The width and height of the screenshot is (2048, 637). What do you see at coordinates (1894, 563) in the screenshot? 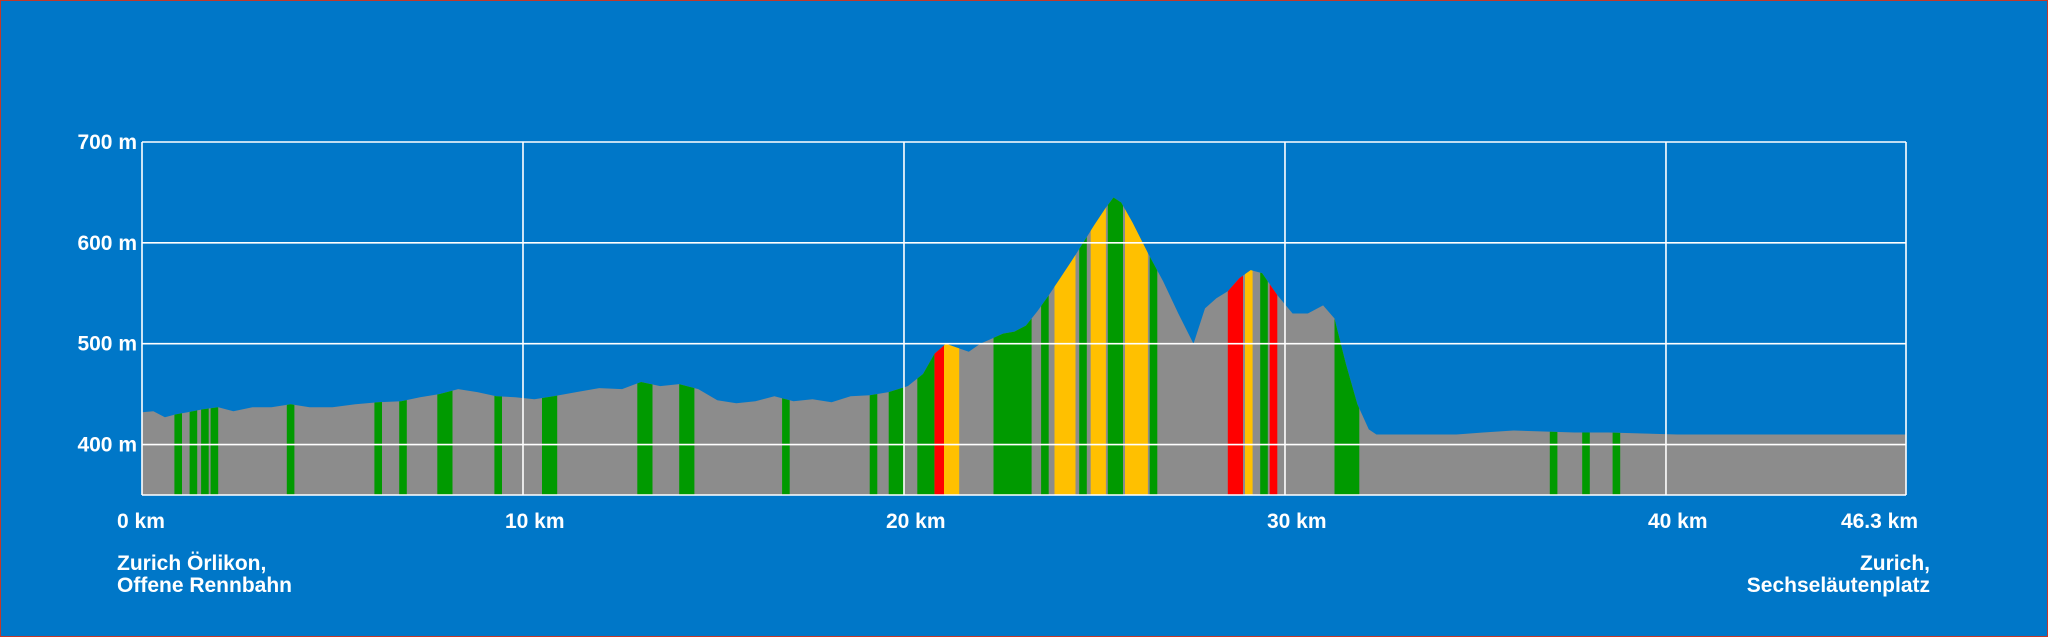
I see `finish-location-line-1: Zurich,` at bounding box center [1894, 563].